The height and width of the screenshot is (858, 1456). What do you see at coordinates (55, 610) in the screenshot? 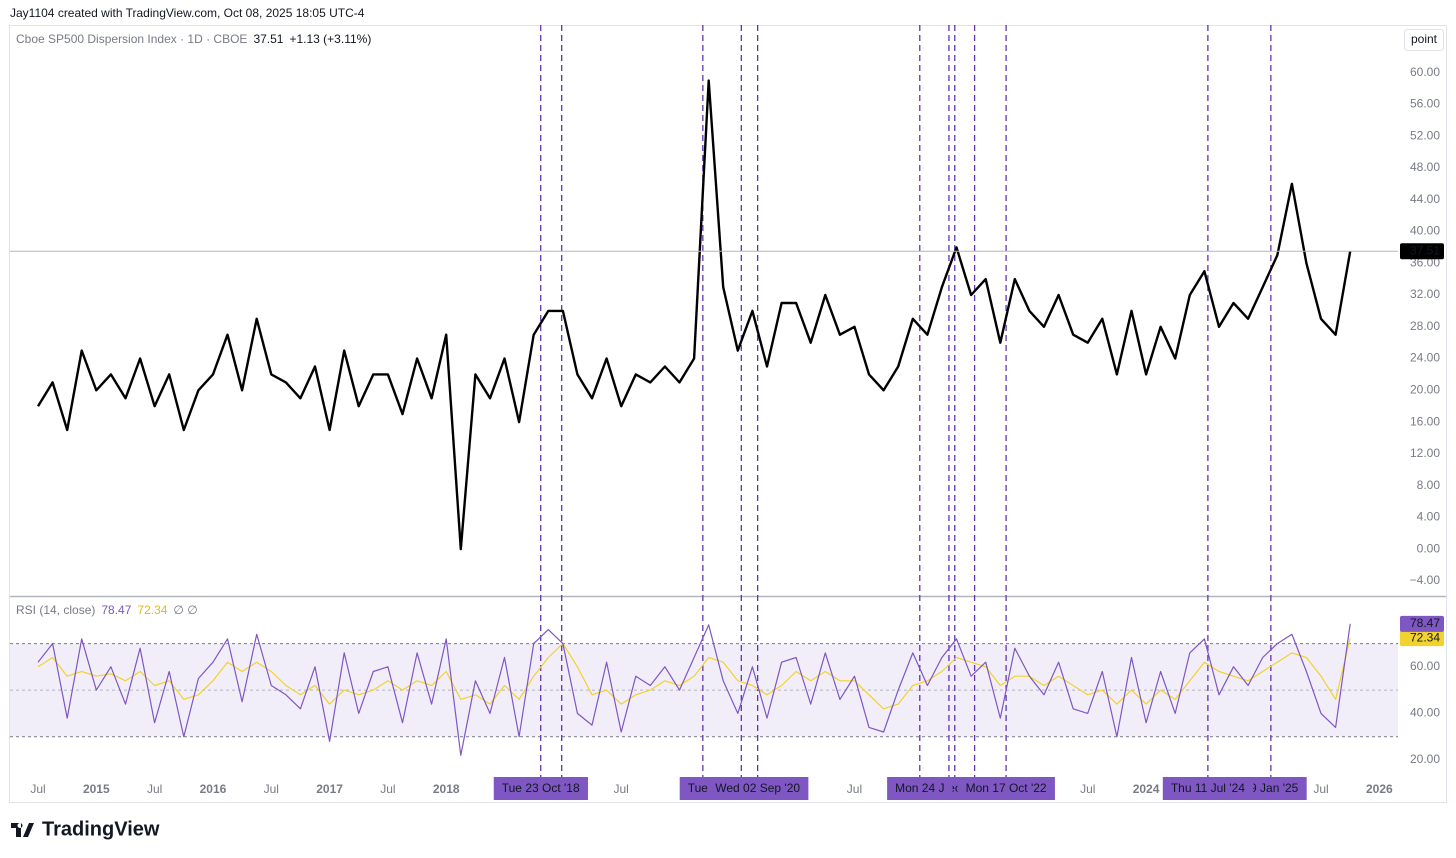
I see `rsi-name: RSI (14, close)` at bounding box center [55, 610].